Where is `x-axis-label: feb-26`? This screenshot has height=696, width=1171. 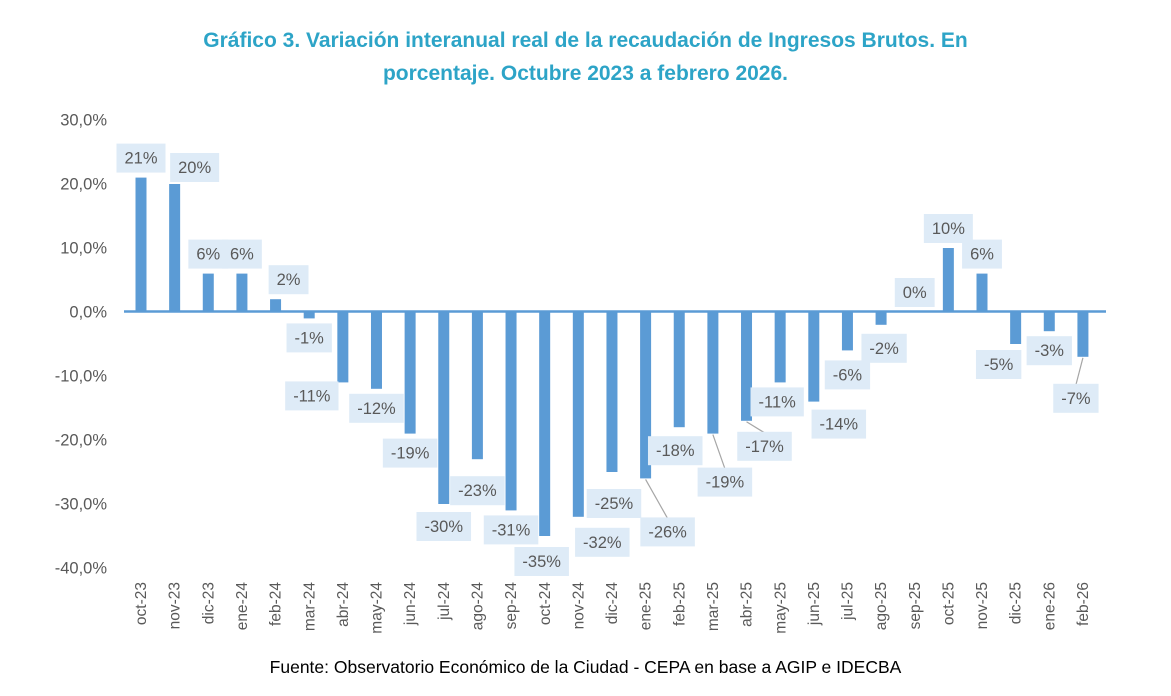 x-axis-label: feb-26 is located at coordinates (1083, 604).